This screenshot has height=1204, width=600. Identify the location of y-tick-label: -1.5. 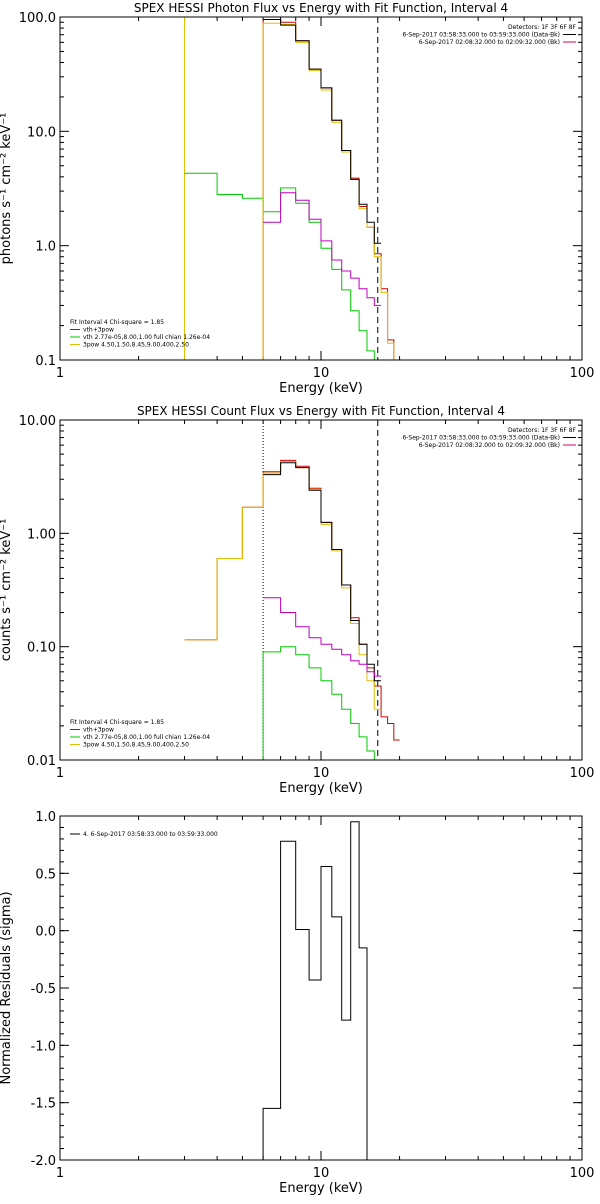
(43, 1104).